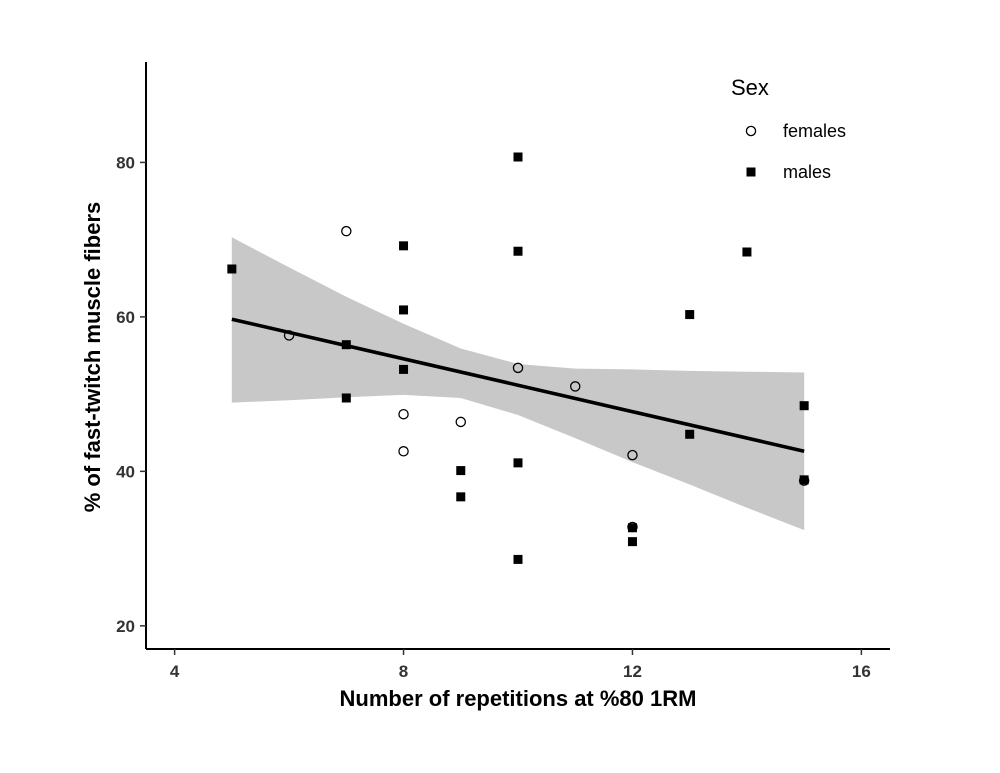 The image size is (1000, 773). I want to click on y-tick-label: 60, so click(125, 317).